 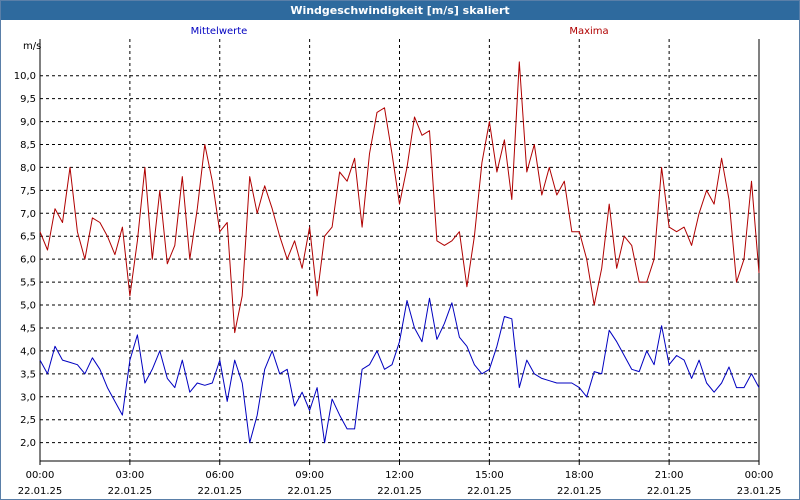 I want to click on y-tick-label: 5,0, so click(x=28, y=306).